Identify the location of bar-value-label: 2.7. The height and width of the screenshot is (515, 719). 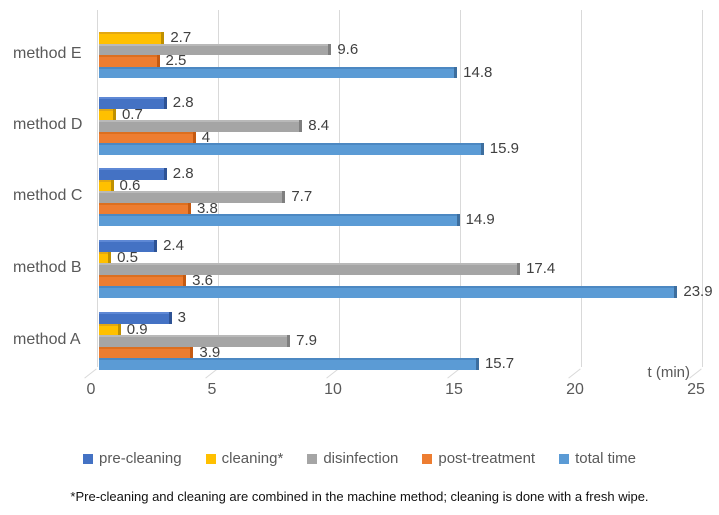
(181, 37).